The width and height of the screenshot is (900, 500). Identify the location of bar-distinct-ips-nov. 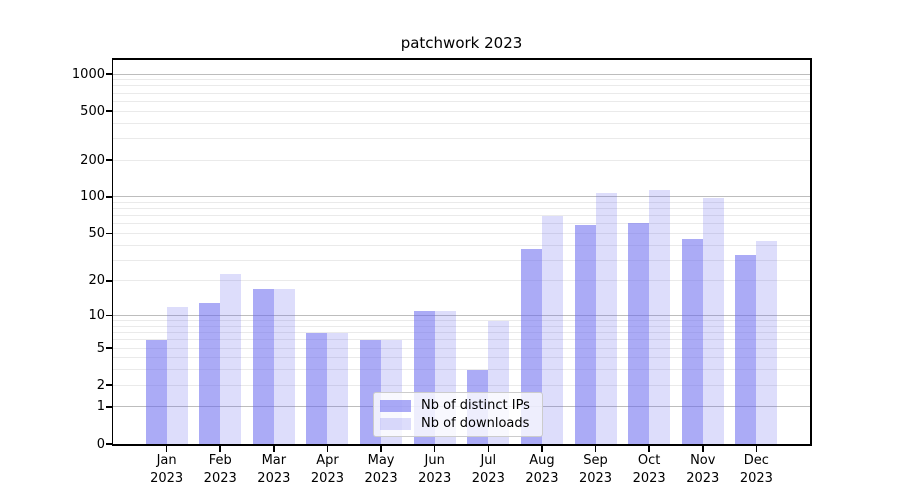
(692, 341).